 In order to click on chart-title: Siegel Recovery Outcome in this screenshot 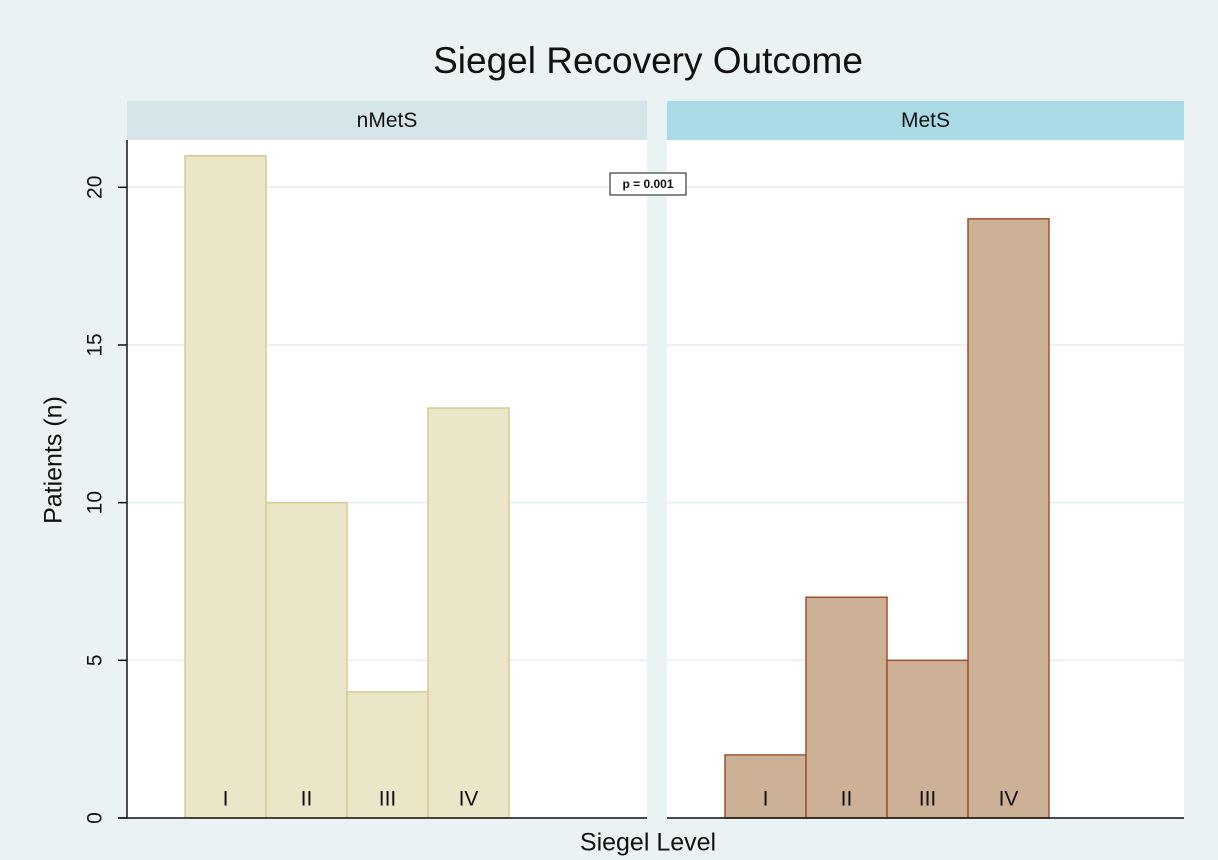, I will do `click(648, 60)`.